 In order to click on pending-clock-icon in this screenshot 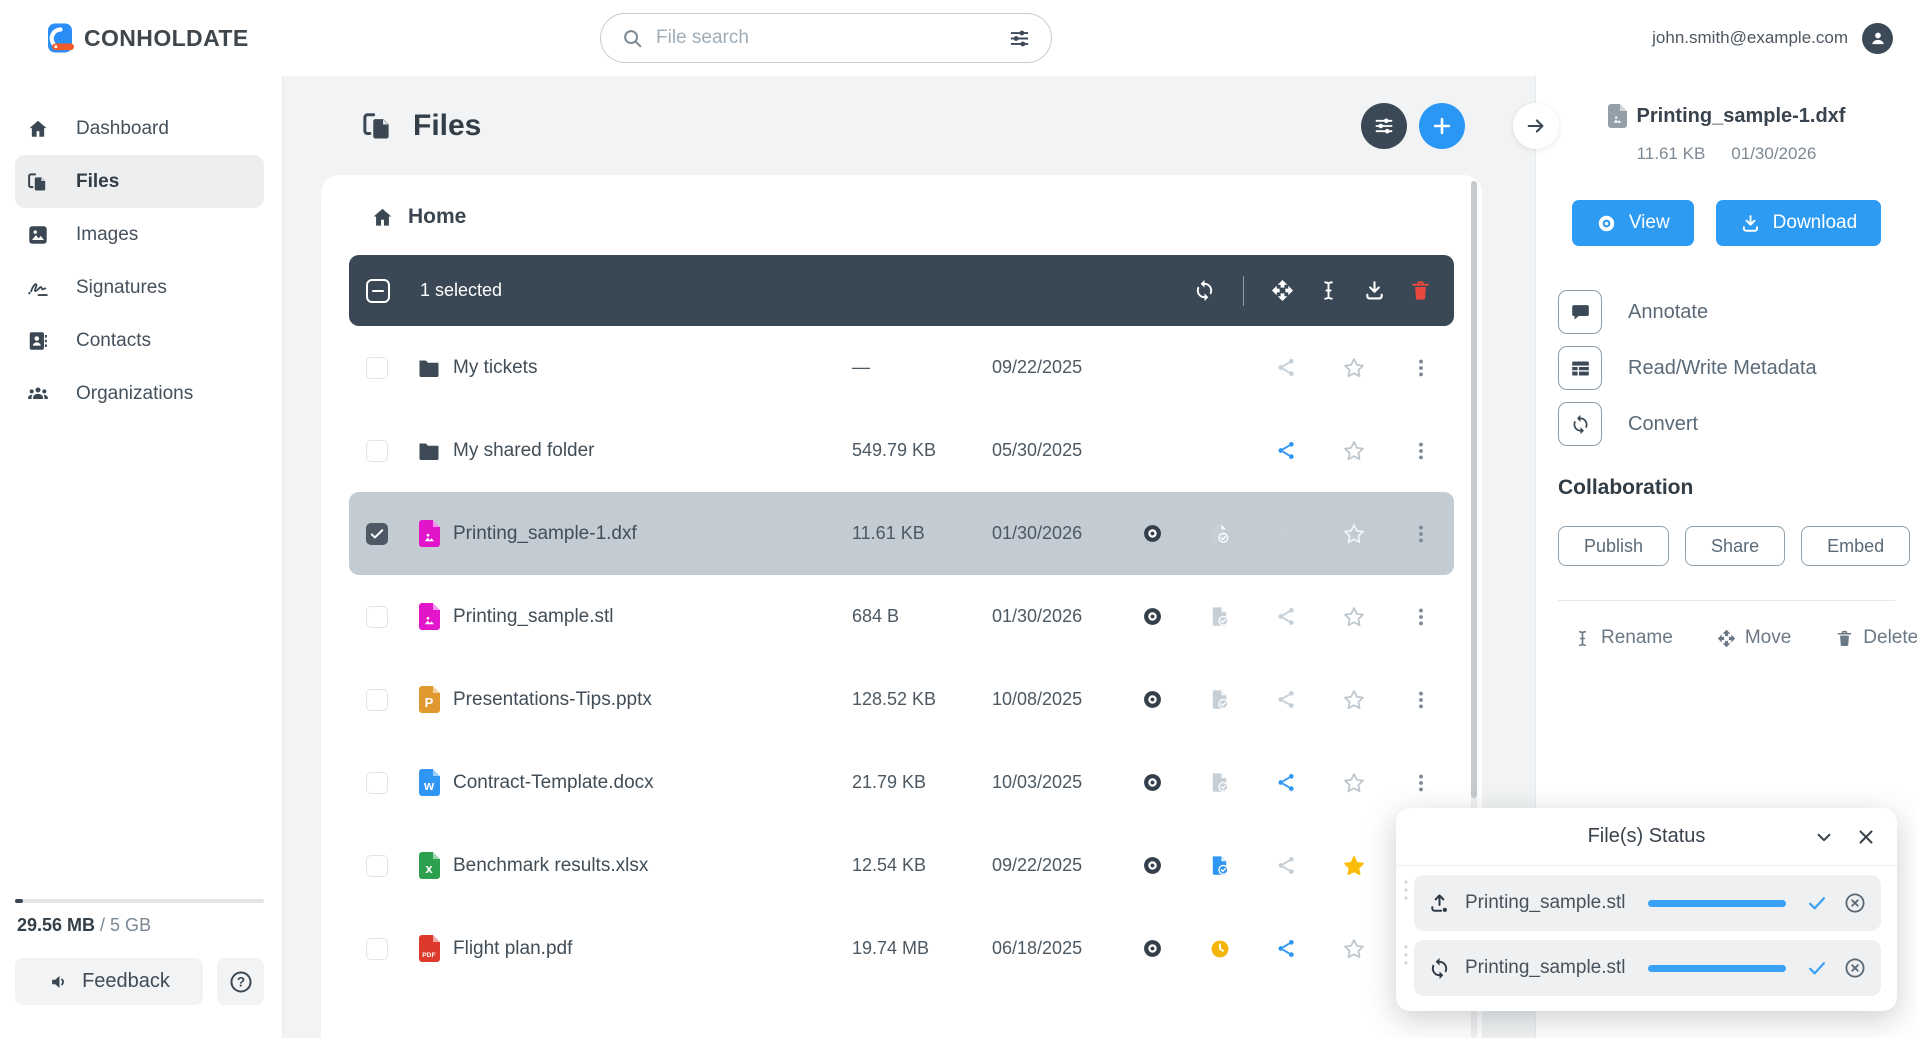, I will do `click(1220, 949)`.